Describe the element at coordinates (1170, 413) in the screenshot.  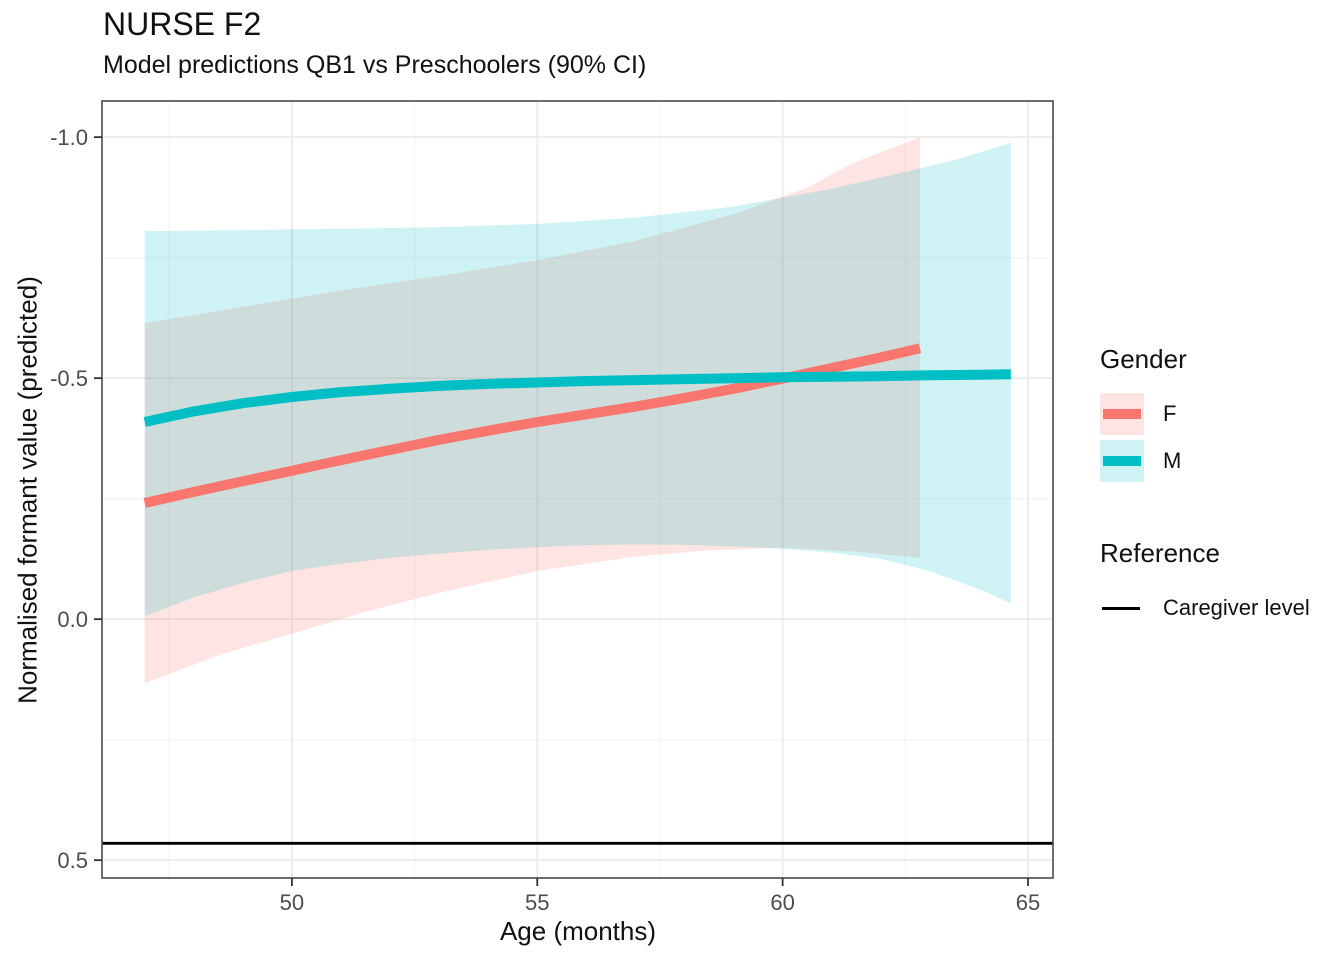
I see `legend-label-f: F` at that location.